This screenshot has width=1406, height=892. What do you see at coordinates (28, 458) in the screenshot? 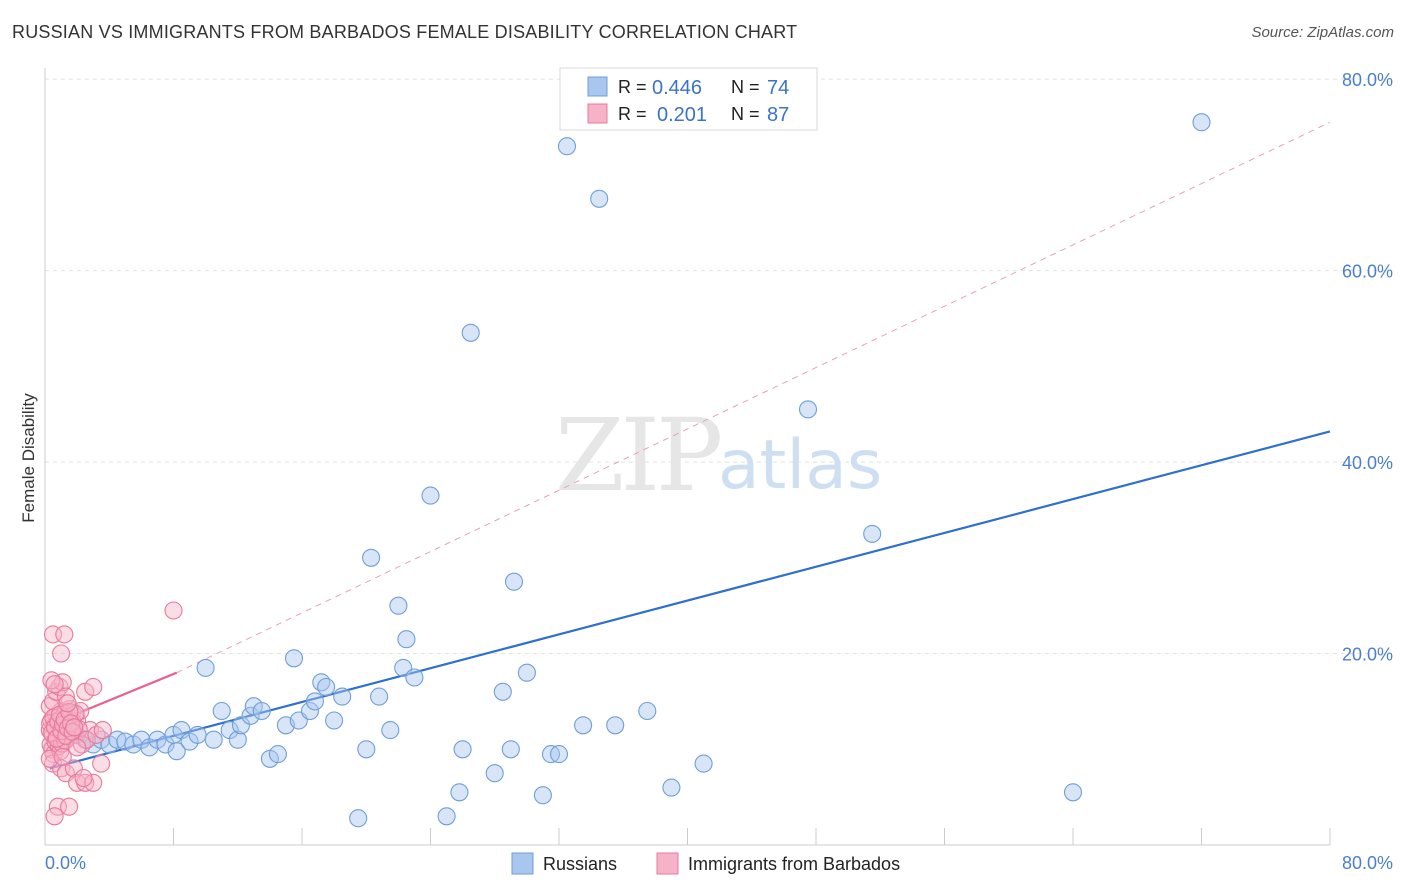
I see `y-axis-label: Female Disability` at bounding box center [28, 458].